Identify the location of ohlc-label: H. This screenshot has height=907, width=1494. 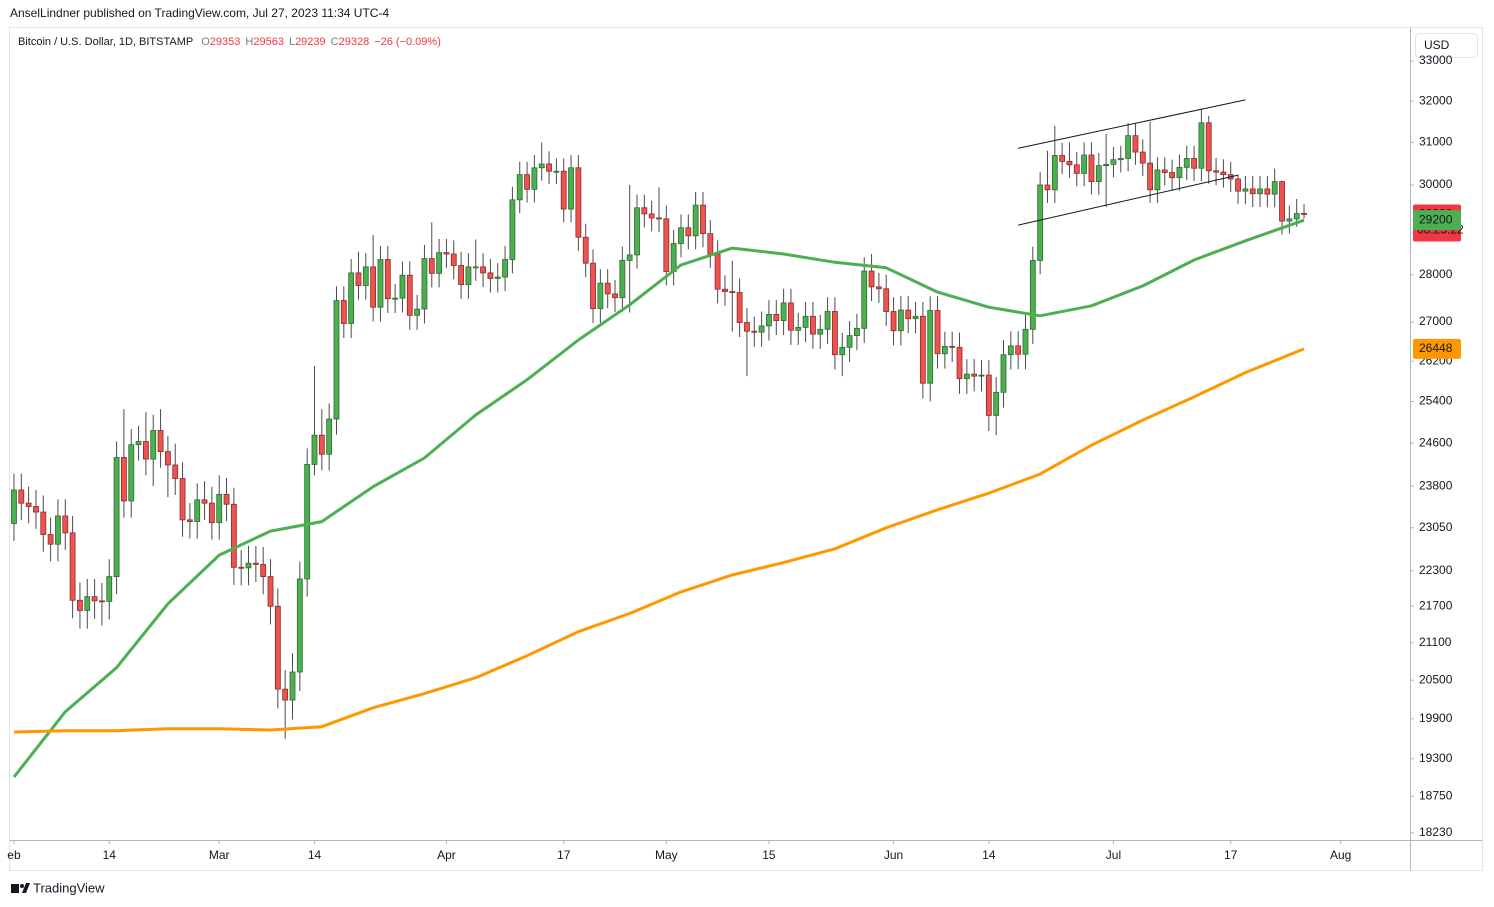
(249, 42).